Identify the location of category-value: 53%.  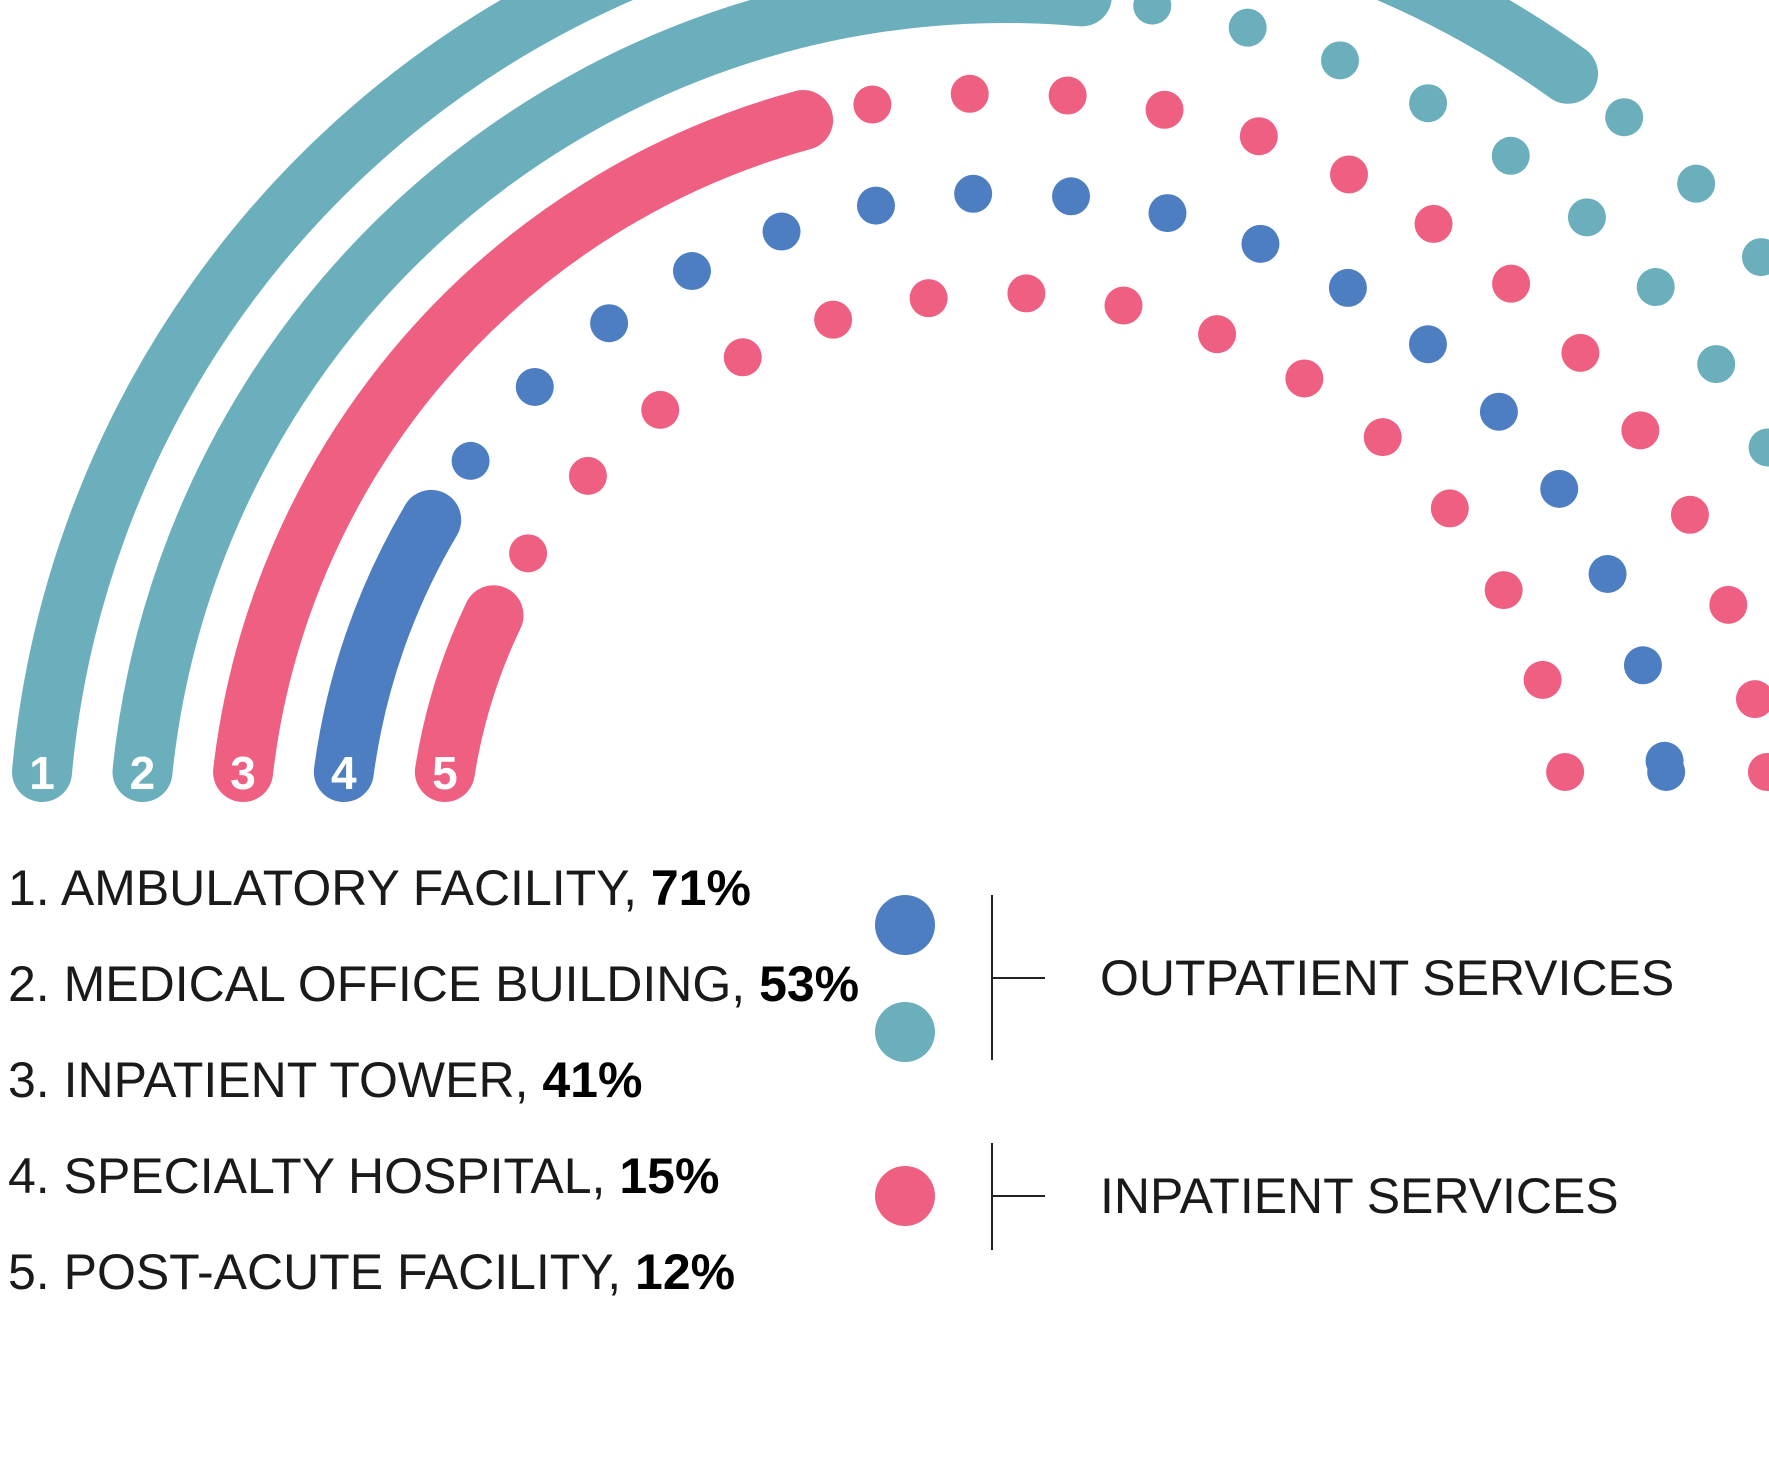
(809, 984).